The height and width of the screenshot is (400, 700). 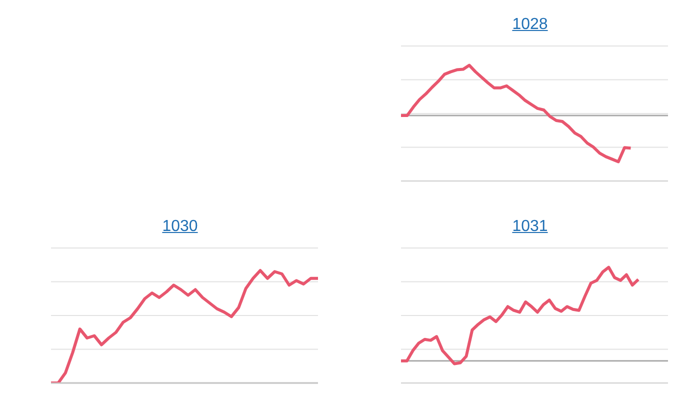 I want to click on chart-title: 1030, so click(x=180, y=226).